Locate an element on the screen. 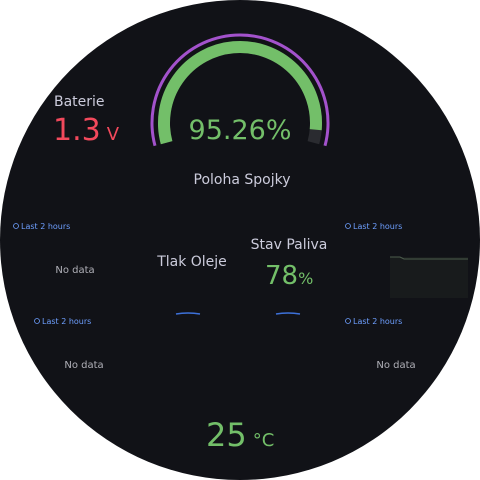 This screenshot has height=480, width=480. sparkline-area is located at coordinates (429, 277).